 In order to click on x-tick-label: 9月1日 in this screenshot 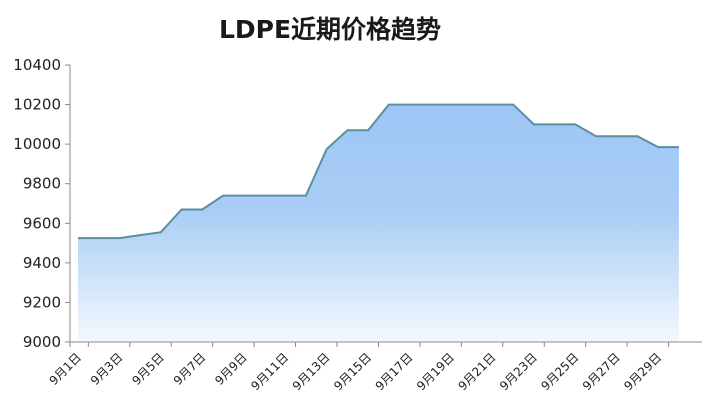, I will do `click(65, 369)`.